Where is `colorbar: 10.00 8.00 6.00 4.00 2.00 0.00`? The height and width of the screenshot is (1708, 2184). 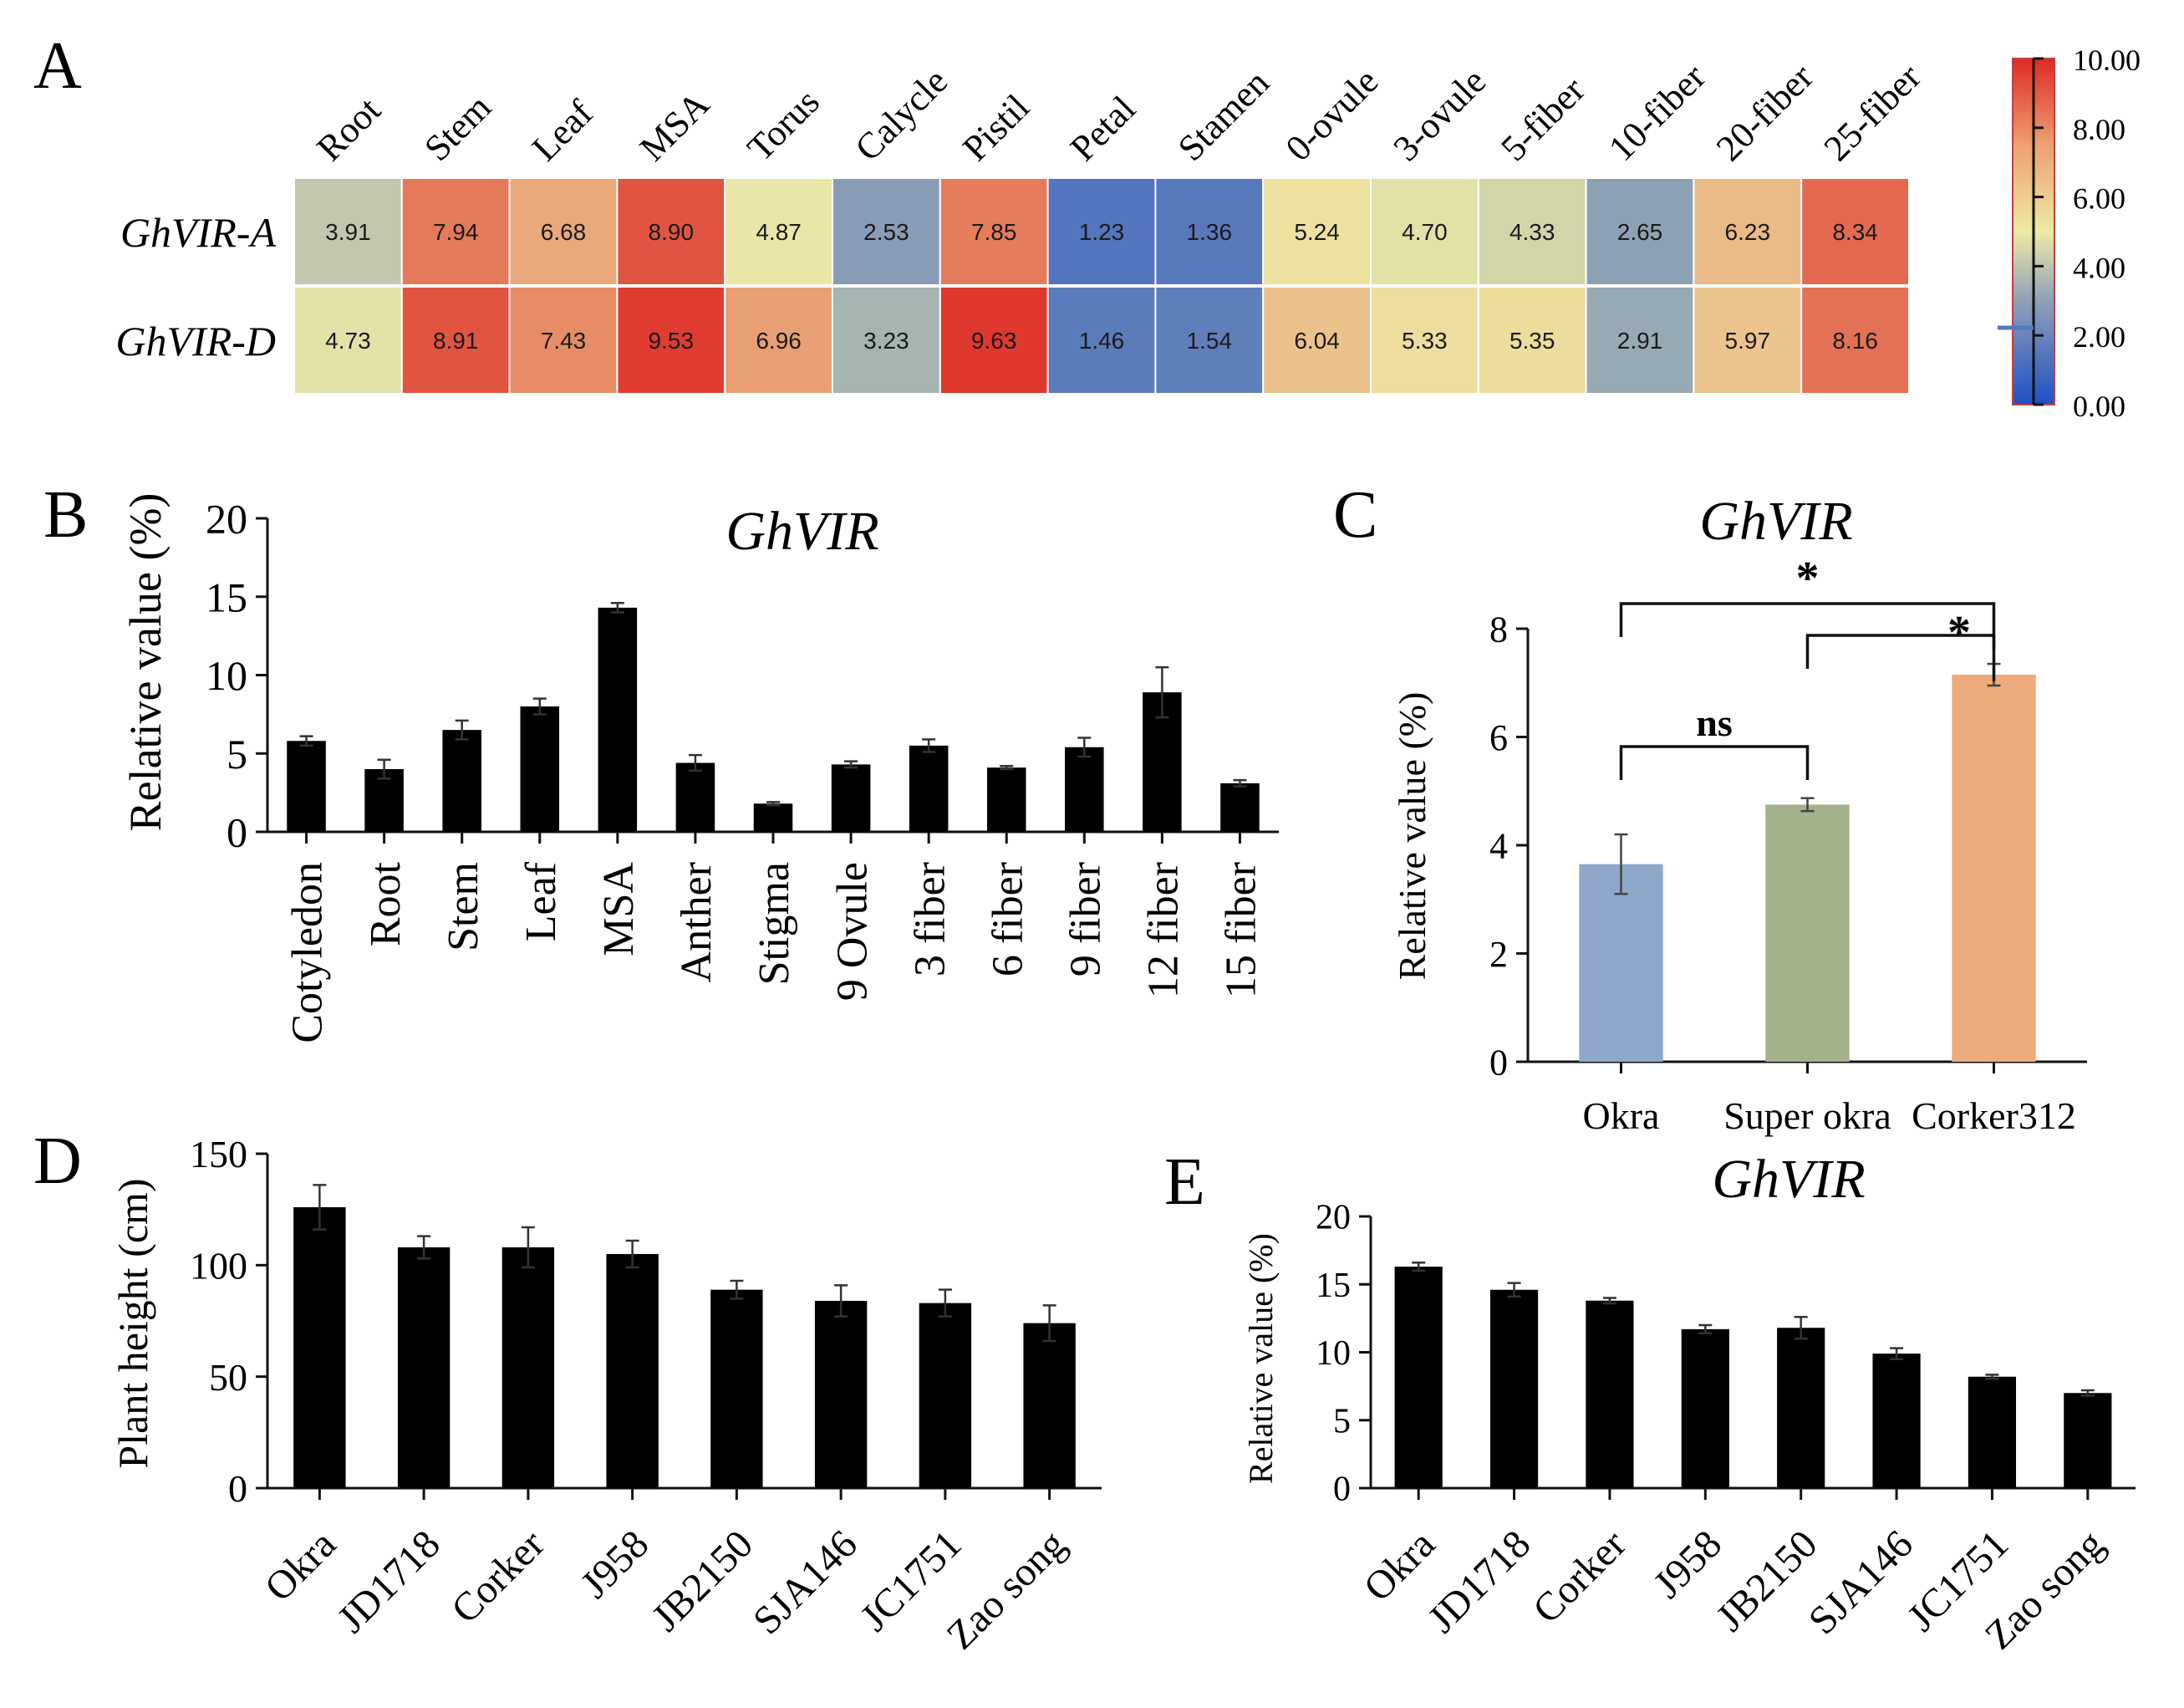 colorbar: 10.00 8.00 6.00 4.00 2.00 0.00 is located at coordinates (2069, 233).